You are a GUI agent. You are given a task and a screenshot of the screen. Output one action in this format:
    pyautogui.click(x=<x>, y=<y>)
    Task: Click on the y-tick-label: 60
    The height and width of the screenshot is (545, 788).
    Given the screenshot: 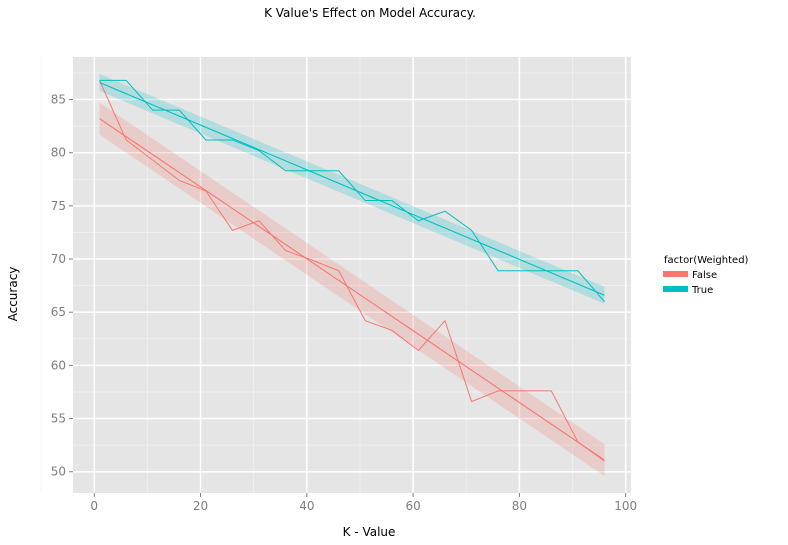 What is the action you would take?
    pyautogui.click(x=58, y=365)
    